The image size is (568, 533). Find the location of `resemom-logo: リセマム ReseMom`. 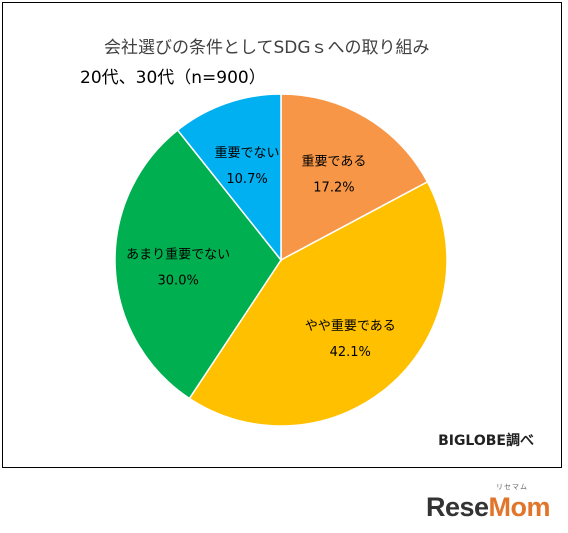

resemom-logo: リセマム ReseMom is located at coordinates (488, 503).